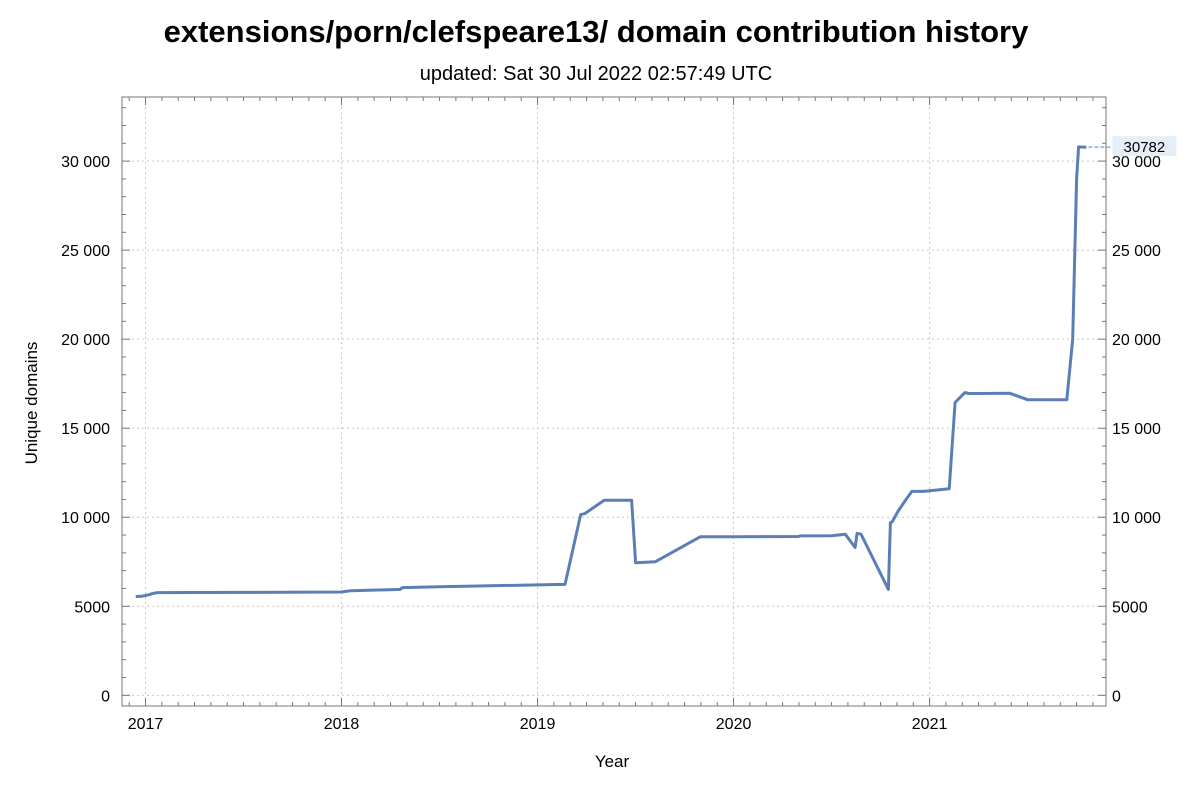 The width and height of the screenshot is (1192, 798). I want to click on x-tick-label: 2021, so click(930, 724).